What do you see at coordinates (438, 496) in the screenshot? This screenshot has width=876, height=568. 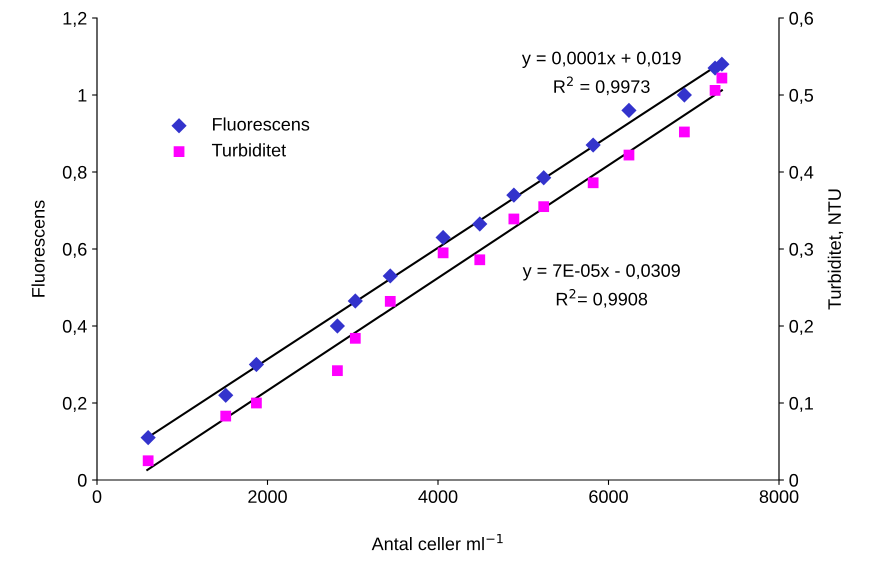 I see `x-tick-label: 4000` at bounding box center [438, 496].